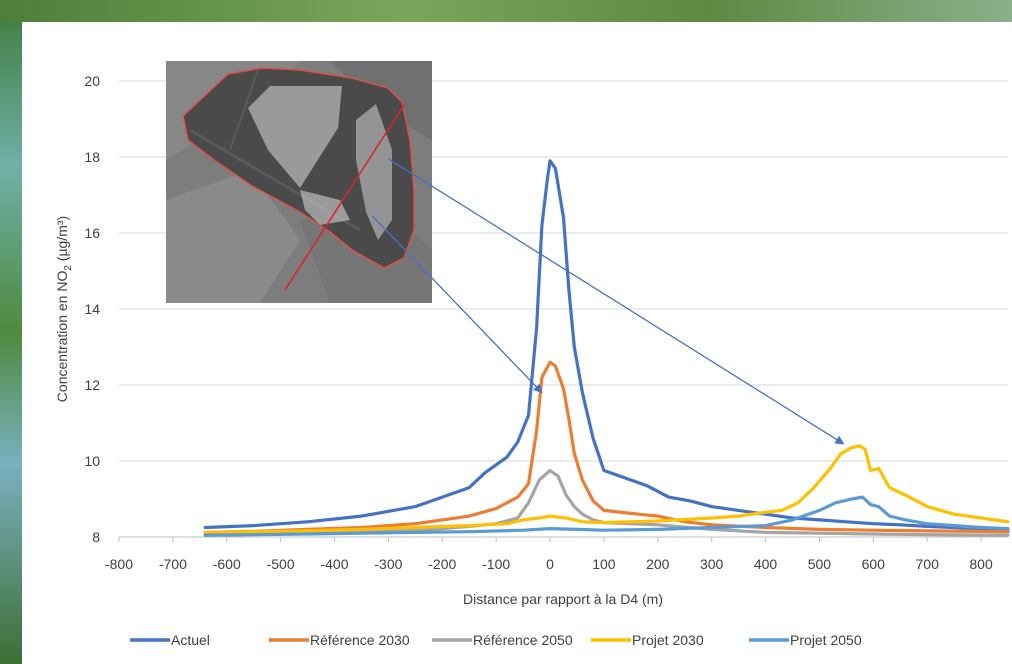 This screenshot has width=1012, height=664. I want to click on y-axis-title-main: Concentration en NO, so click(62, 337).